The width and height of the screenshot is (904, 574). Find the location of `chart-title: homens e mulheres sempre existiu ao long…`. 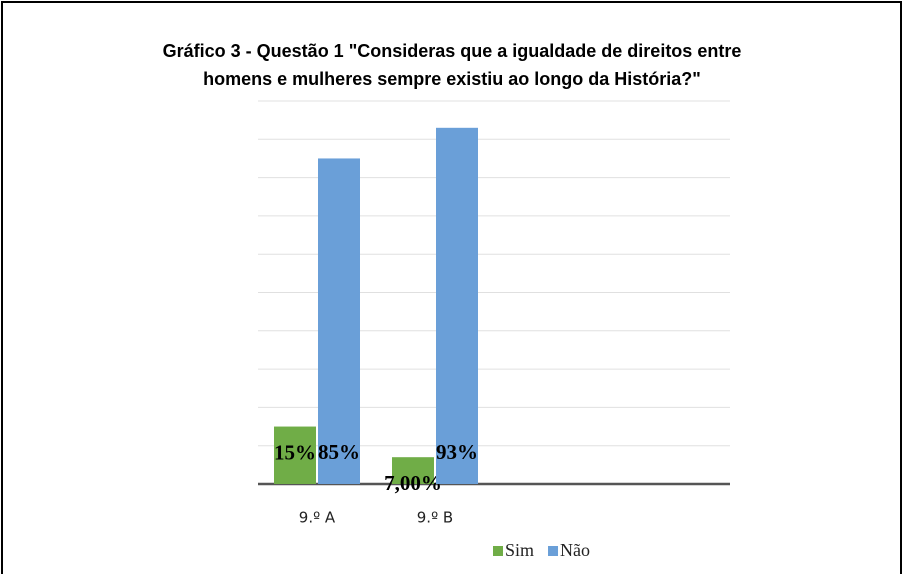

chart-title: homens e mulheres sempre existiu ao long… is located at coordinates (452, 79).